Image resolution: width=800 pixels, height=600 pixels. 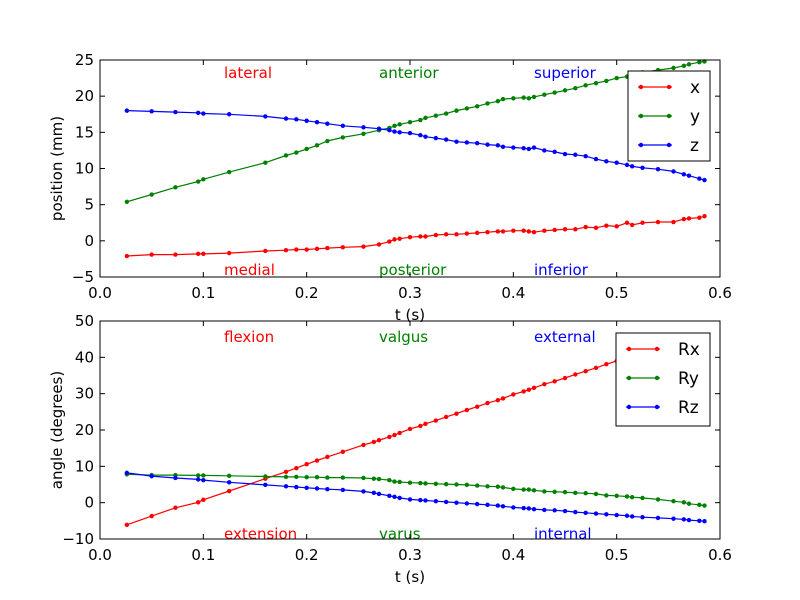 What do you see at coordinates (694, 146) in the screenshot?
I see `legend-label-z: z` at bounding box center [694, 146].